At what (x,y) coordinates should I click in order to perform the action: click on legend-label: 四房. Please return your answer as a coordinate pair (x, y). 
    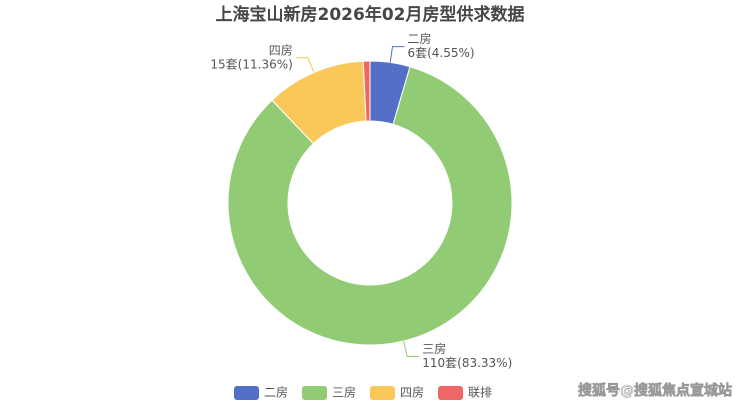
    Looking at the image, I should click on (412, 392).